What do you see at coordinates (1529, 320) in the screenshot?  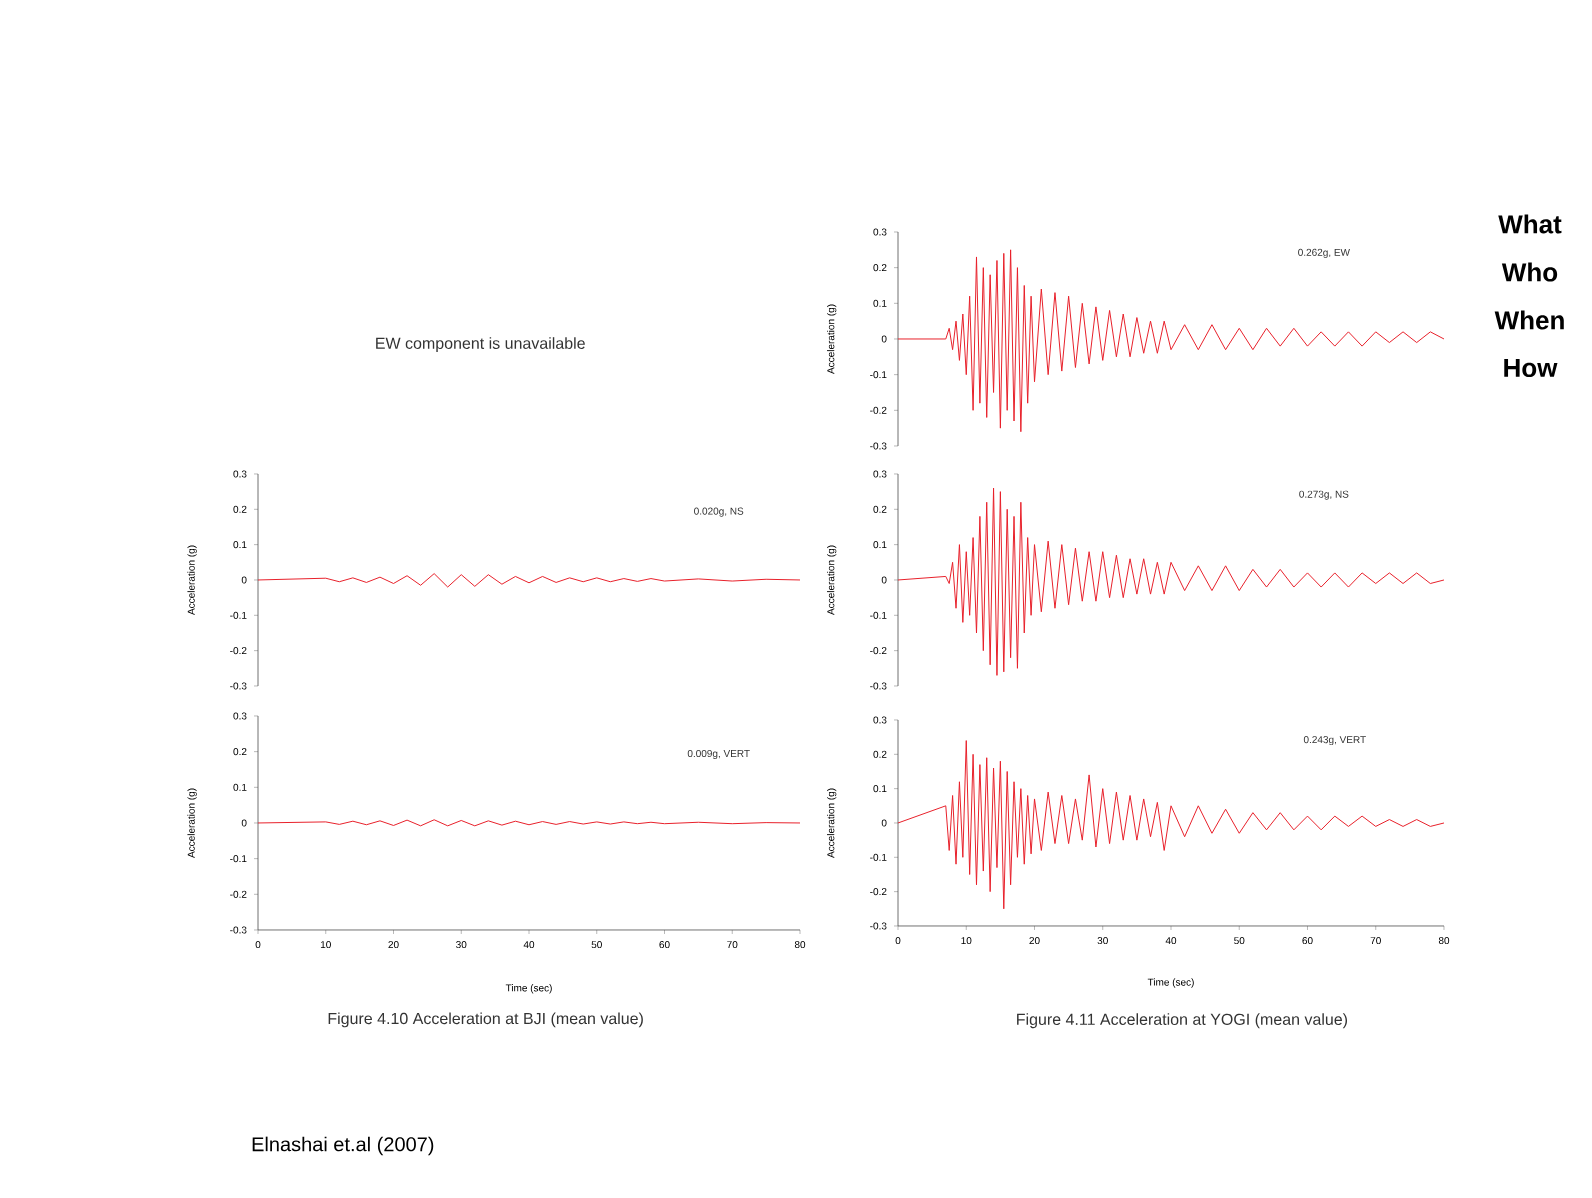 I see `text: When` at bounding box center [1529, 320].